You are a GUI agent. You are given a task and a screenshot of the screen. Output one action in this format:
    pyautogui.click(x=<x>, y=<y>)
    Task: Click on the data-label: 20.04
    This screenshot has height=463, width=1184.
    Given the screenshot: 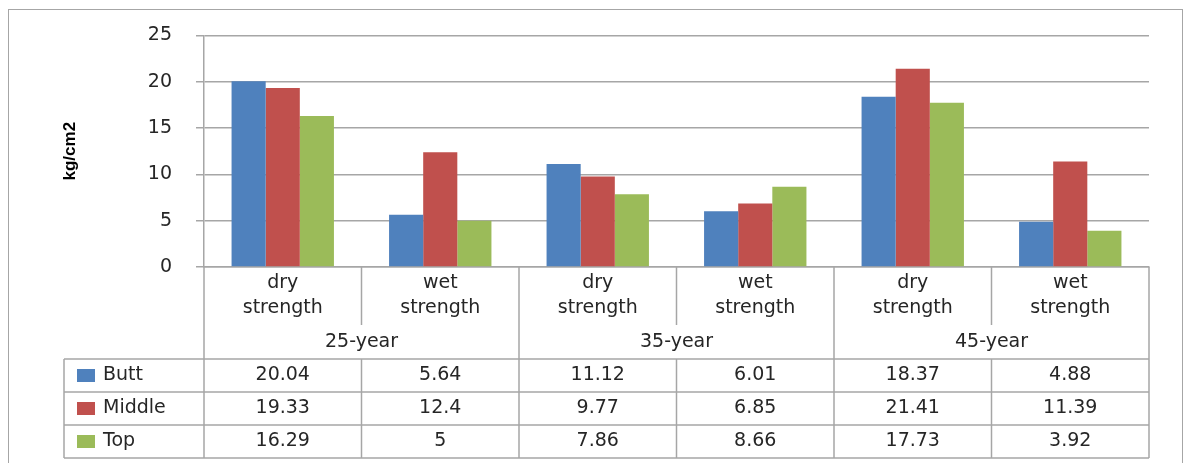 What is the action you would take?
    pyautogui.click(x=282, y=373)
    